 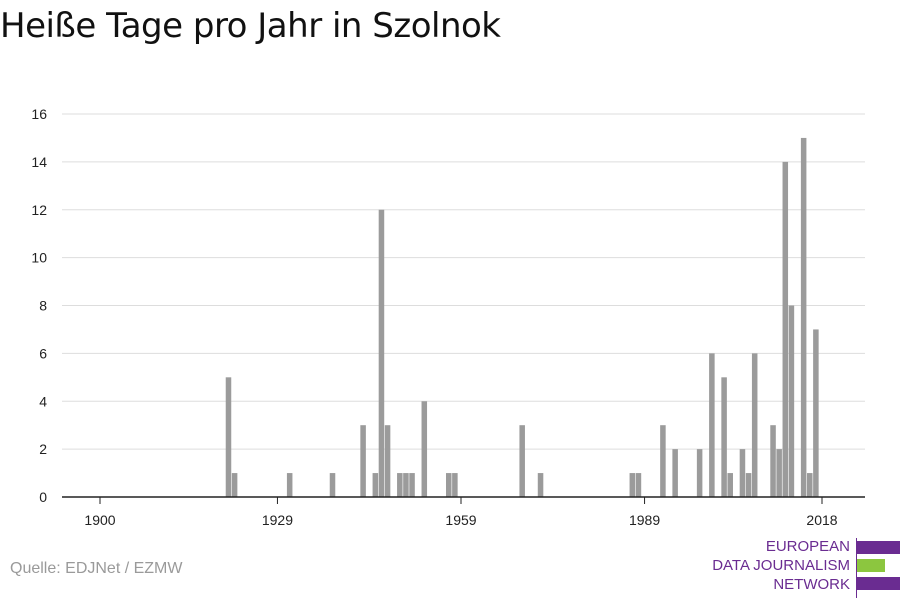 What do you see at coordinates (455, 485) in the screenshot?
I see `bar-1958` at bounding box center [455, 485].